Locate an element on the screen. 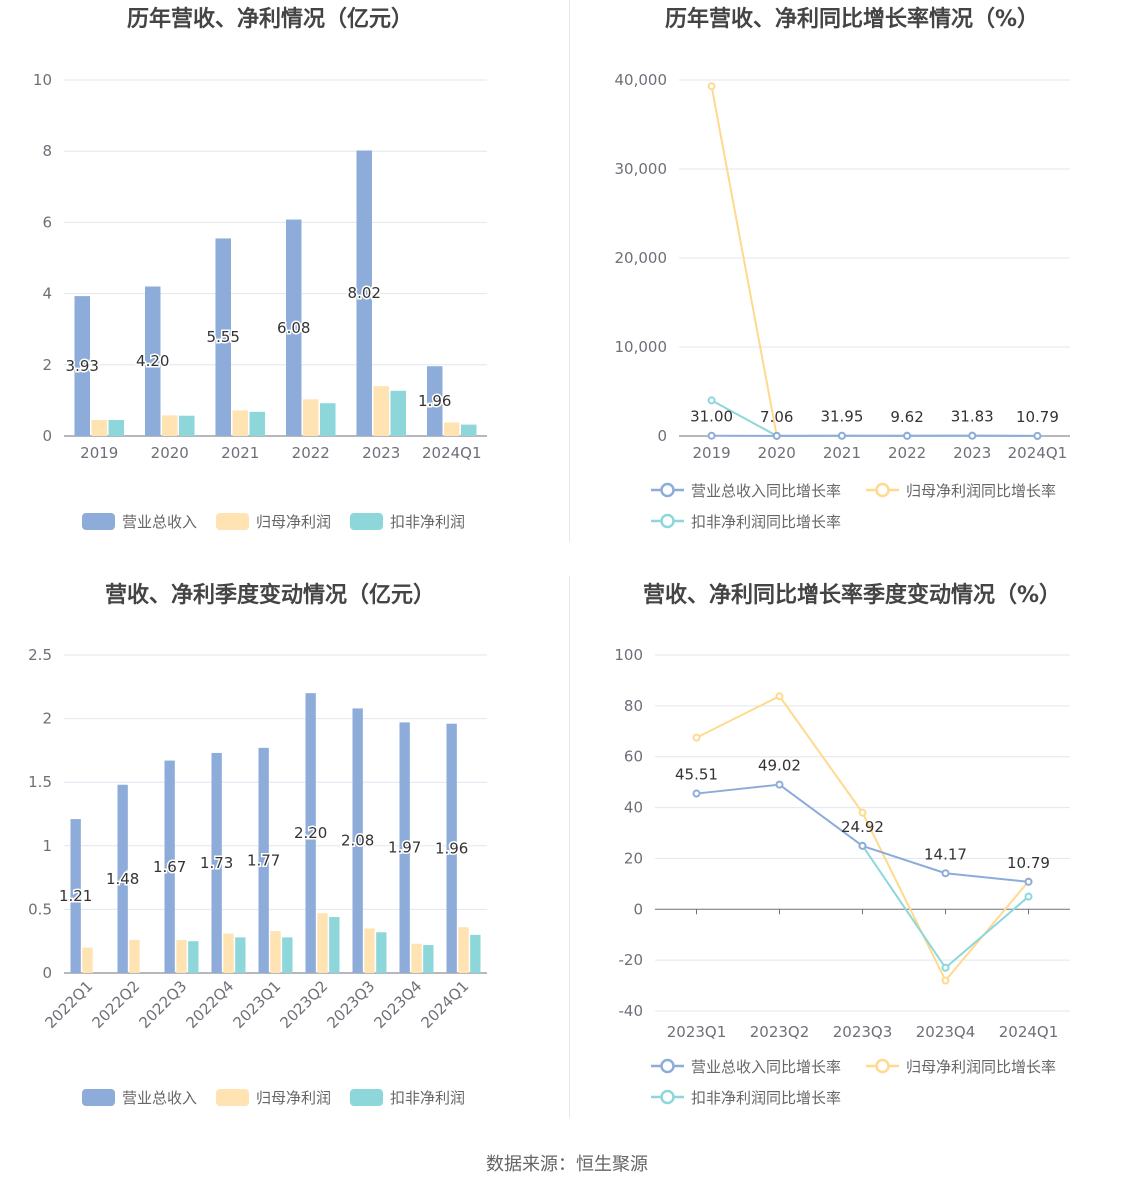 The image size is (1134, 1188). x-tick-label: 2023Q4 is located at coordinates (398, 1004).